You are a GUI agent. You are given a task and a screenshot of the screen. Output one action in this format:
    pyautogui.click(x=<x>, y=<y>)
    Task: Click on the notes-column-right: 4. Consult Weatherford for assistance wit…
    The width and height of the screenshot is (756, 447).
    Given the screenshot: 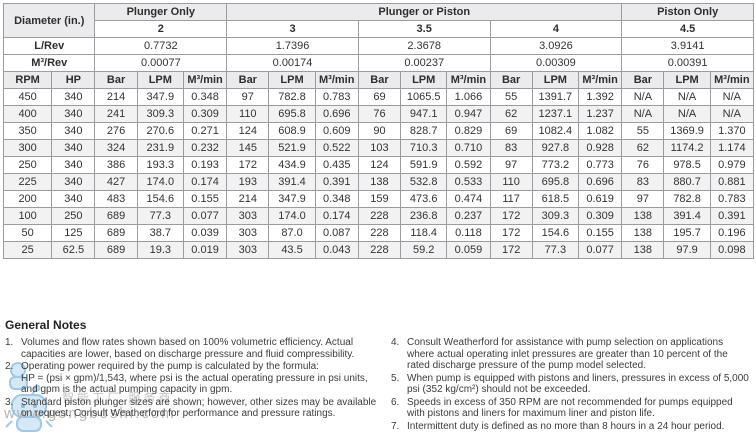 What is the action you would take?
    pyautogui.click(x=572, y=385)
    